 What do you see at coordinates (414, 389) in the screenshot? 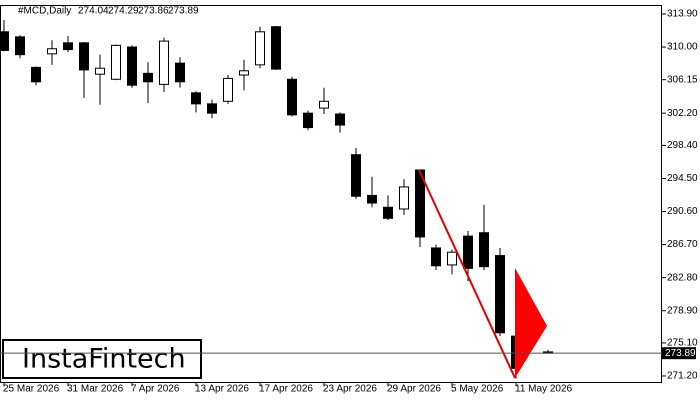
I see `x-tick-label: 29 Apr 2026` at bounding box center [414, 389].